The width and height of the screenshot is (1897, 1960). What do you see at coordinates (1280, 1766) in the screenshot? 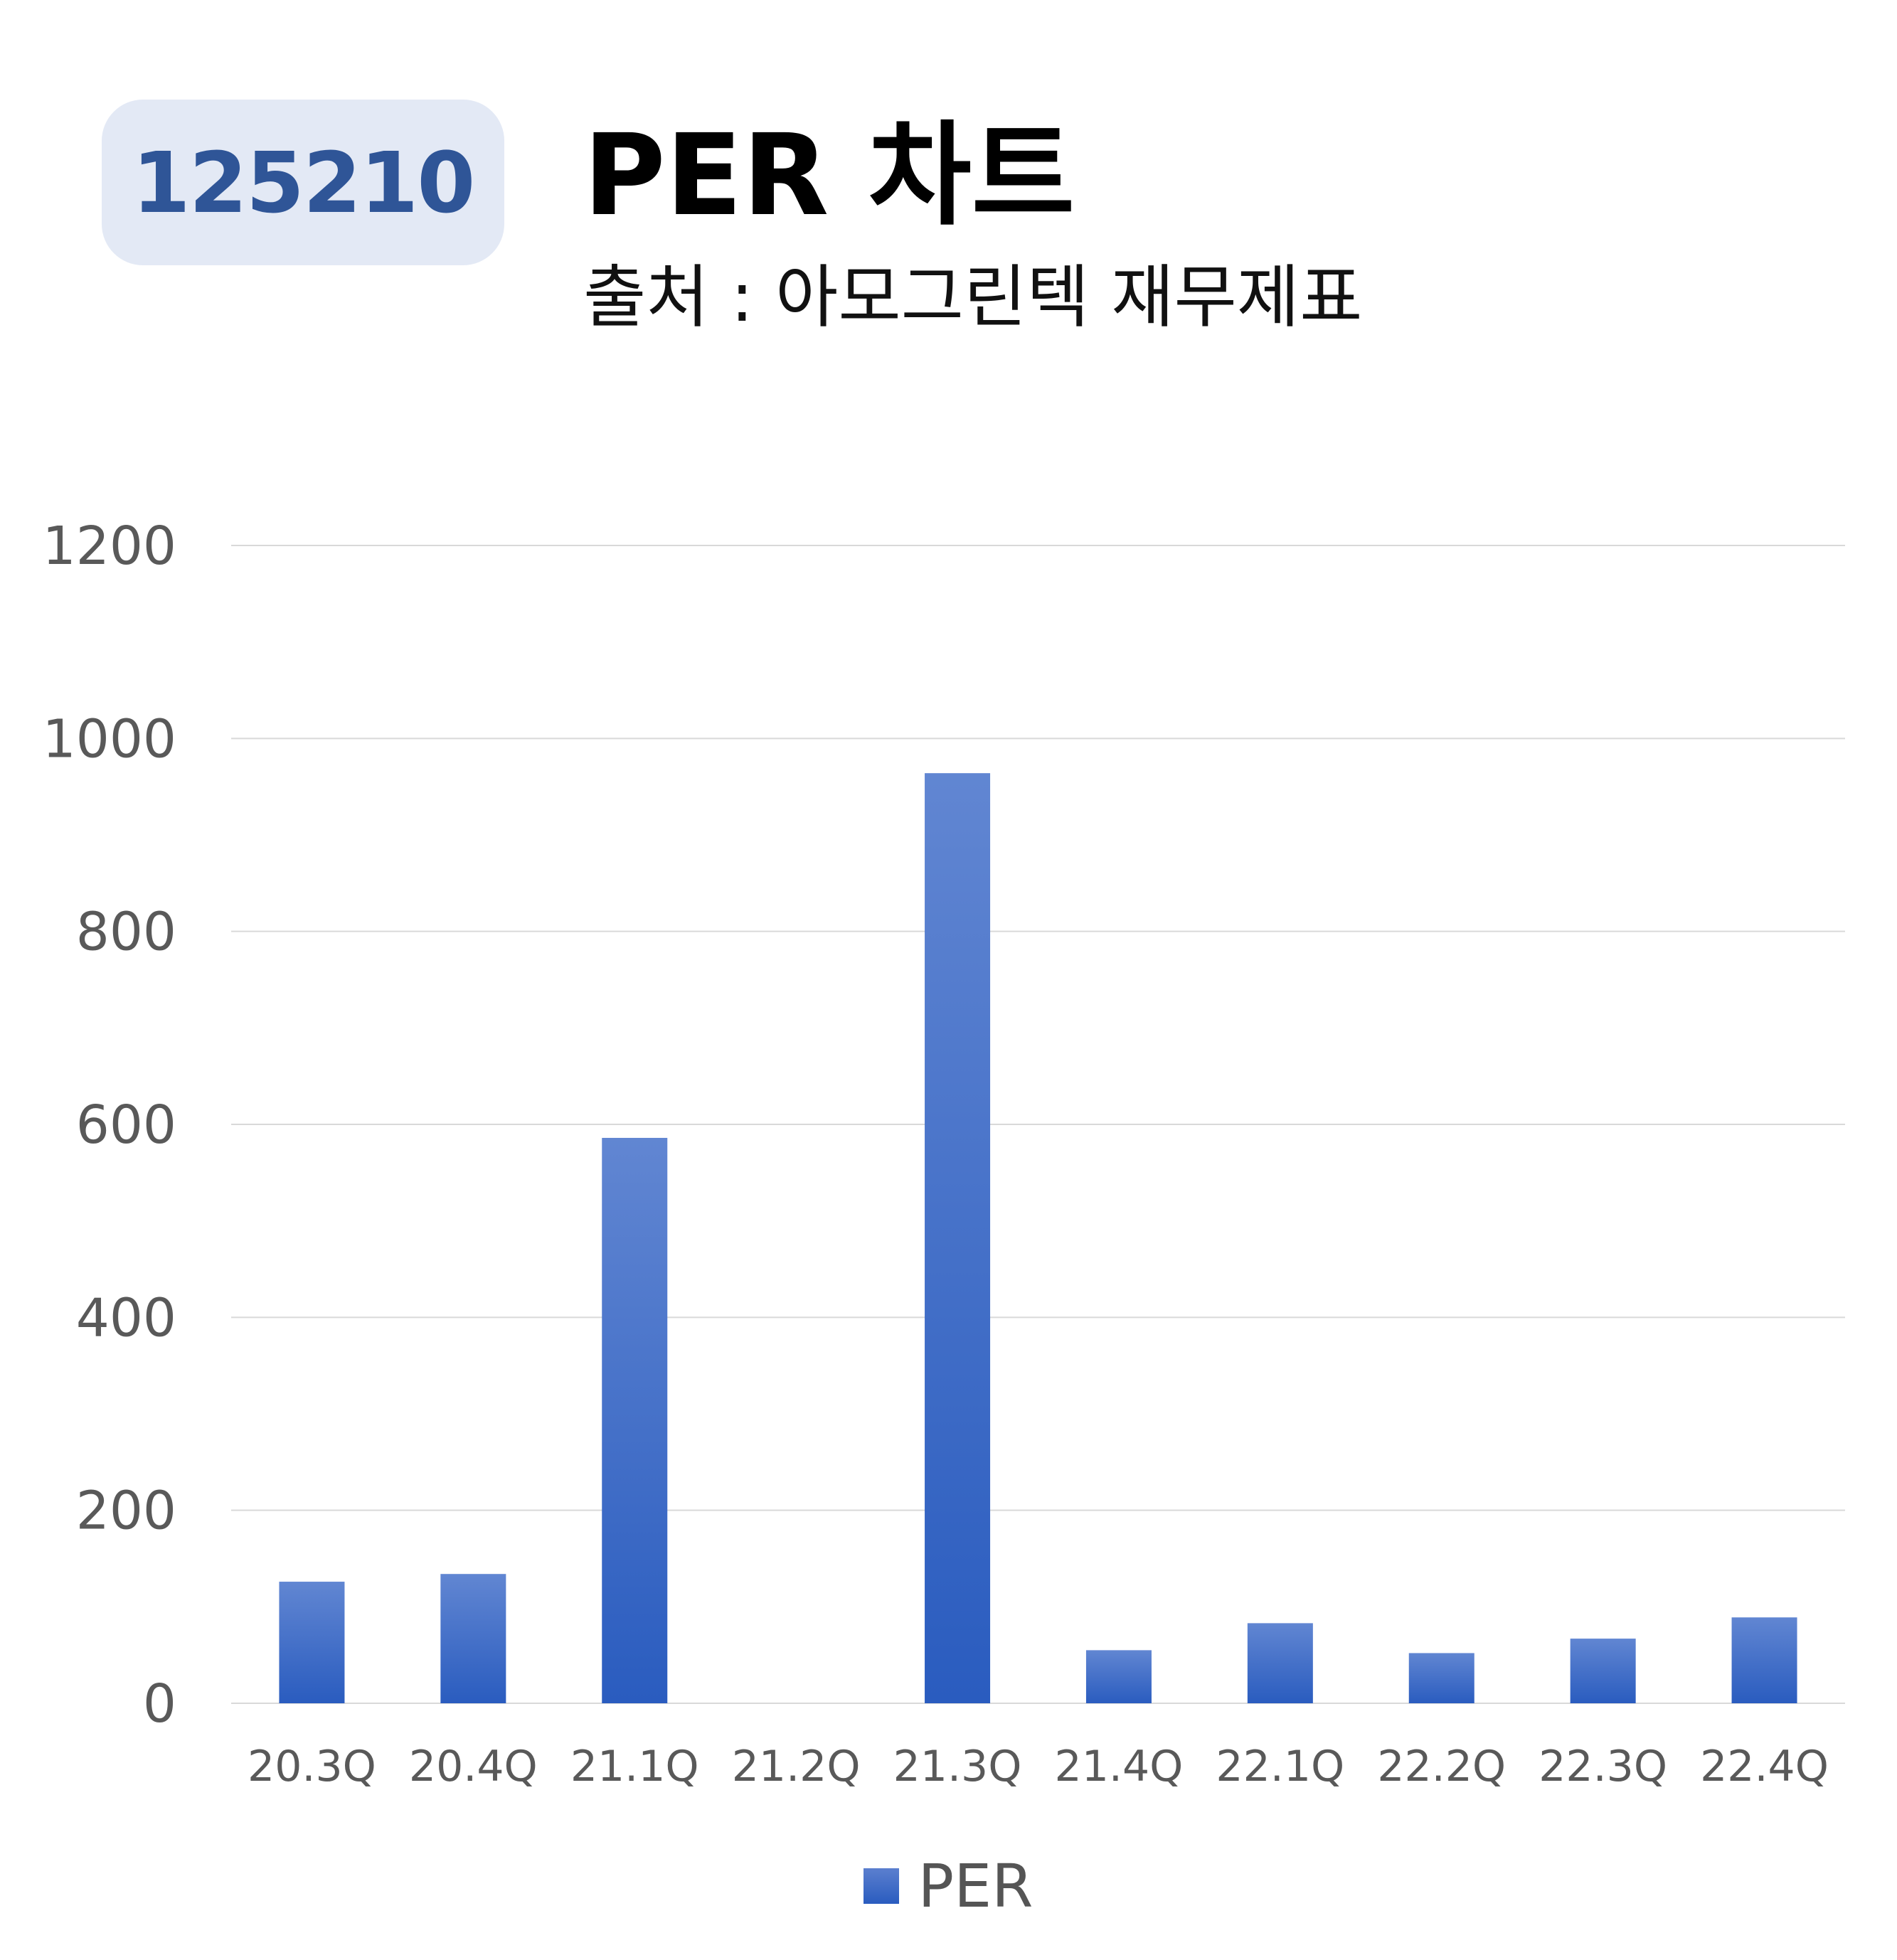
I see `x-tick-label: 22.1Q` at bounding box center [1280, 1766].